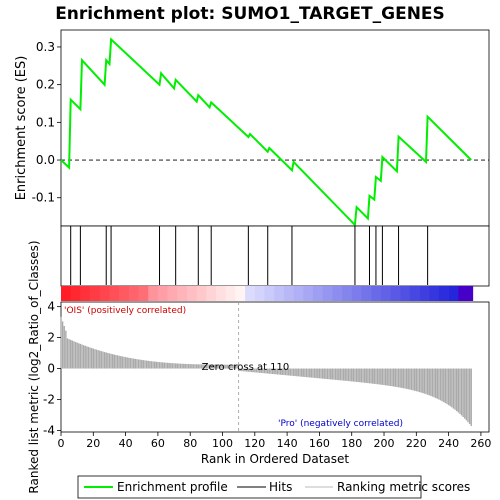  I want to click on hits-marks, so click(249, 255).